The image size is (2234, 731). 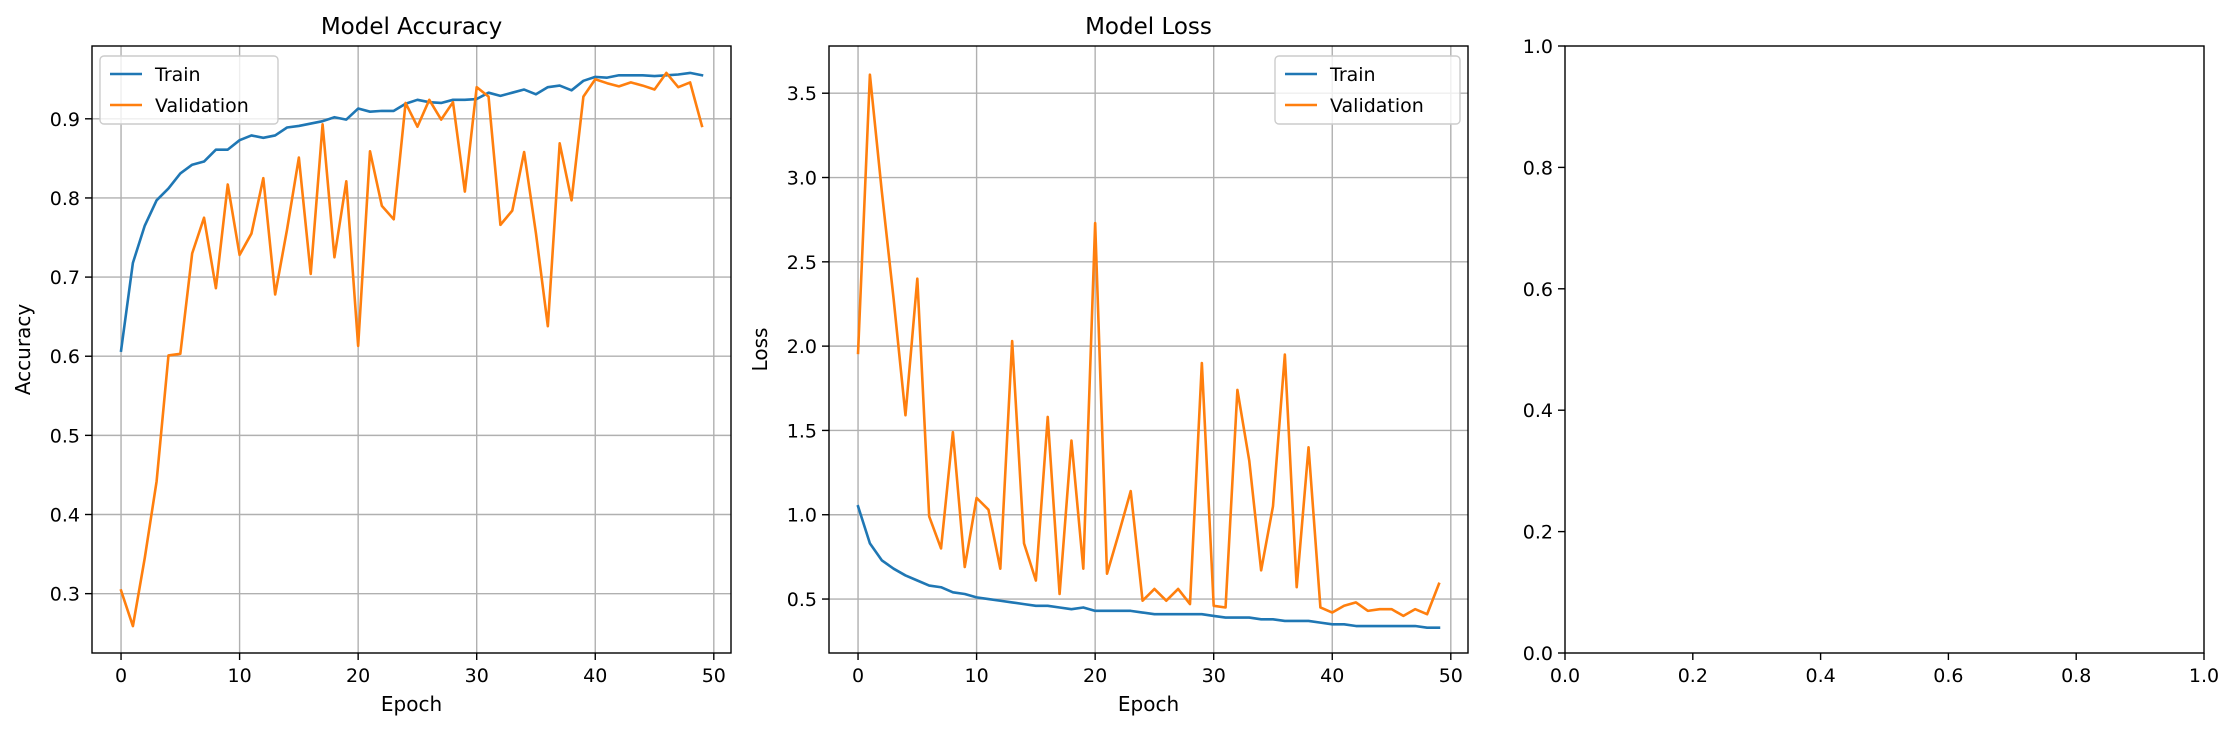 What do you see at coordinates (65, 278) in the screenshot?
I see `y-tick-label: 0.7` at bounding box center [65, 278].